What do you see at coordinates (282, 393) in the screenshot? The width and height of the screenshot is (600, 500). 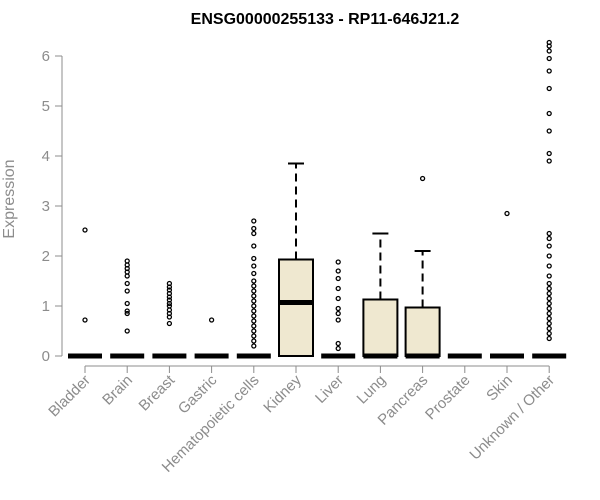 I see `x-tick-label-5: Kidney` at bounding box center [282, 393].